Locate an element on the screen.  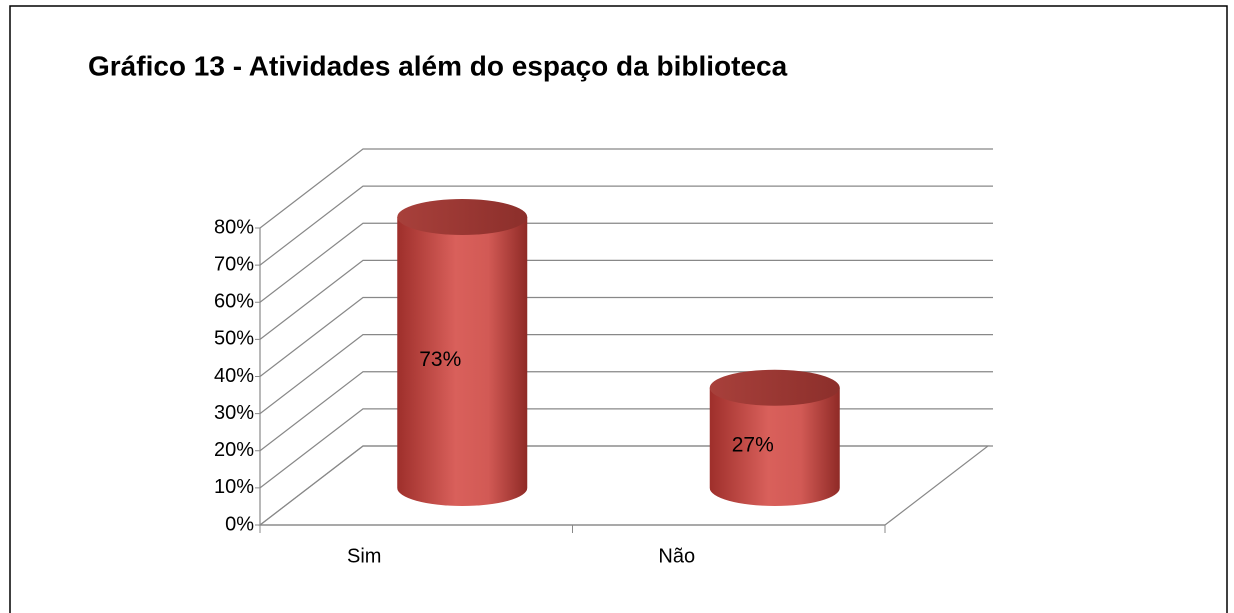
y-tick-label: 40% is located at coordinates (234, 376).